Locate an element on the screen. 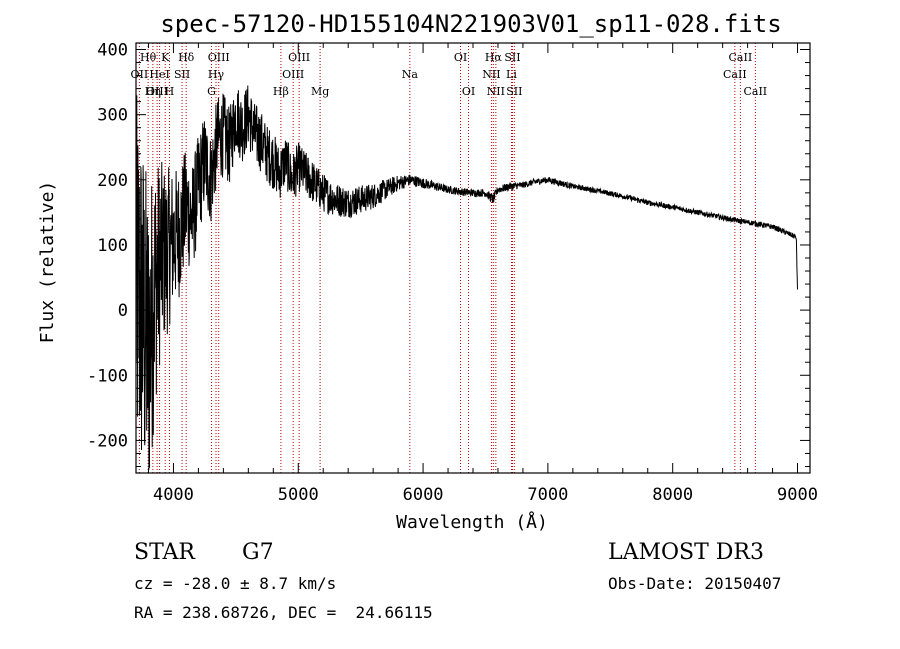  line-marker-label: Hδ is located at coordinates (186, 57).